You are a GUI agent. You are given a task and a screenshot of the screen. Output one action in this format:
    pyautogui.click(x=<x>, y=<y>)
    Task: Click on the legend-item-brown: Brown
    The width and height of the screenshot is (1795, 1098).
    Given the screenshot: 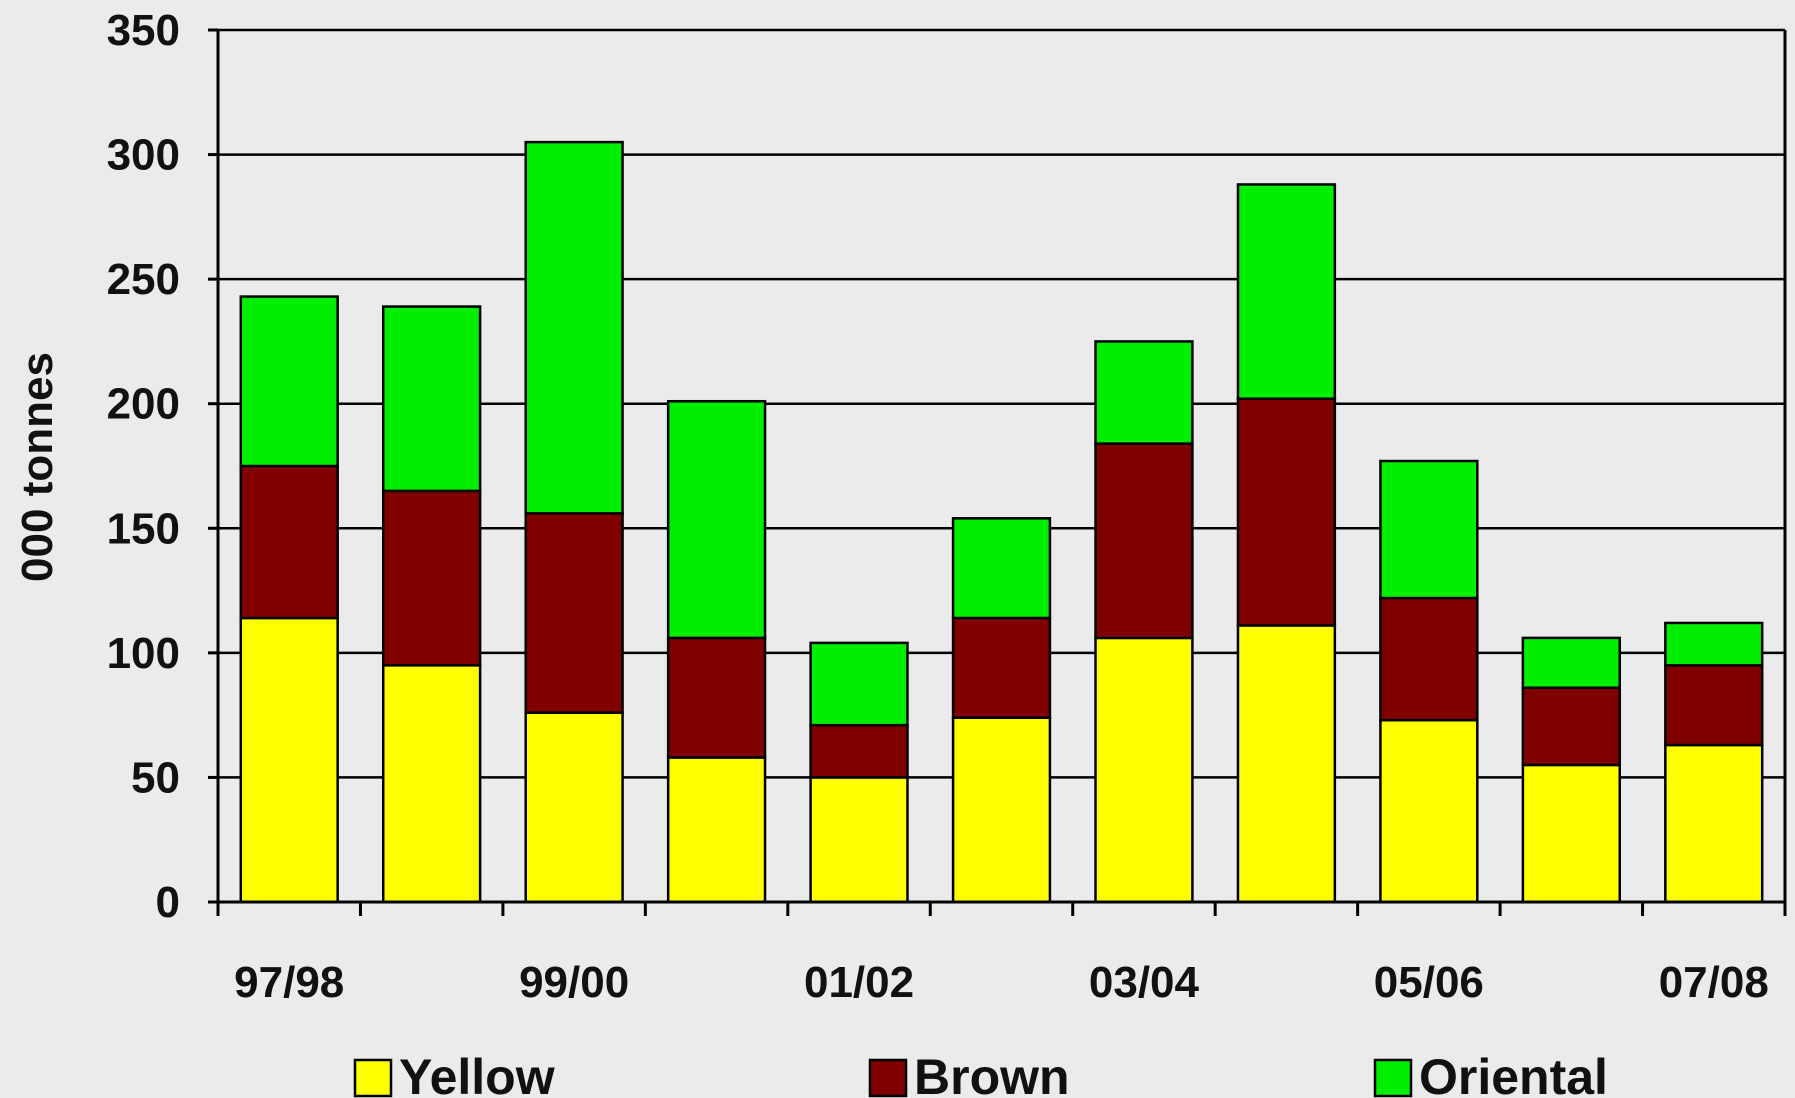 What is the action you would take?
    pyautogui.click(x=969, y=1073)
    